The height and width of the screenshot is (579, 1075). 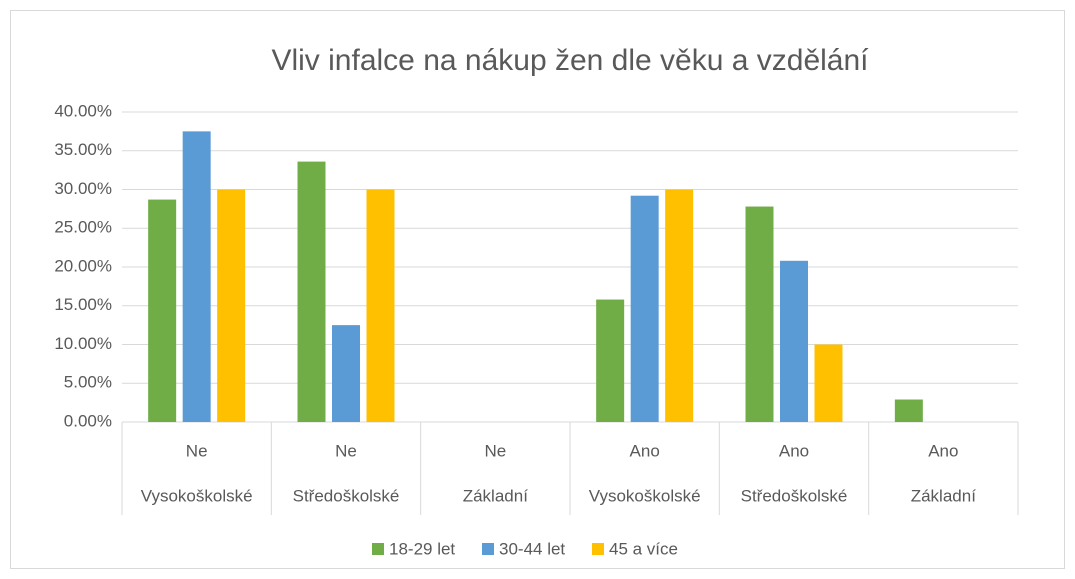 What do you see at coordinates (83, 304) in the screenshot?
I see `y-tick-label: 15.00%` at bounding box center [83, 304].